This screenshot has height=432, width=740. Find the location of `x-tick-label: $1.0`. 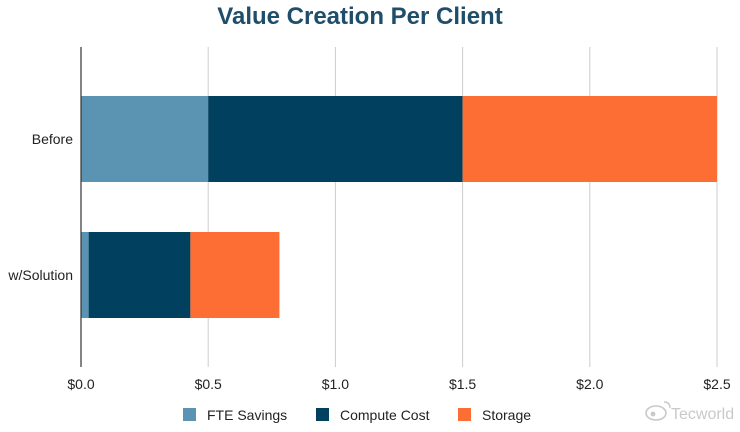

x-tick-label: $1.0 is located at coordinates (335, 384).